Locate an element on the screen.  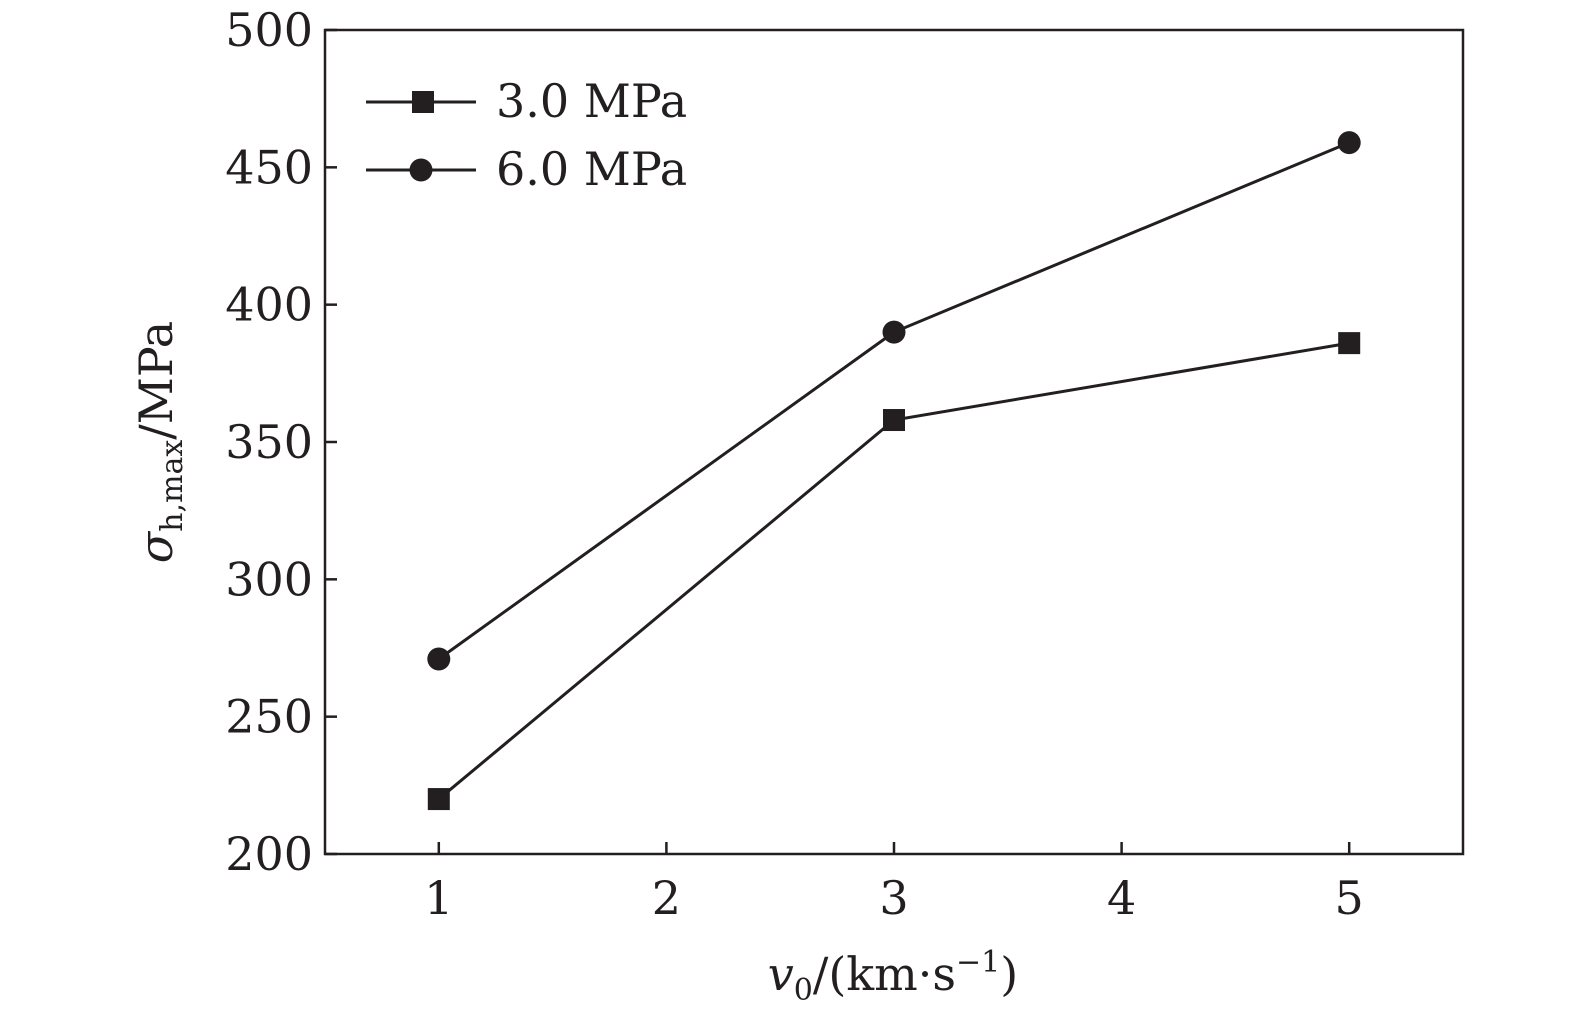
y-tick-label: 450 is located at coordinates (269, 167).